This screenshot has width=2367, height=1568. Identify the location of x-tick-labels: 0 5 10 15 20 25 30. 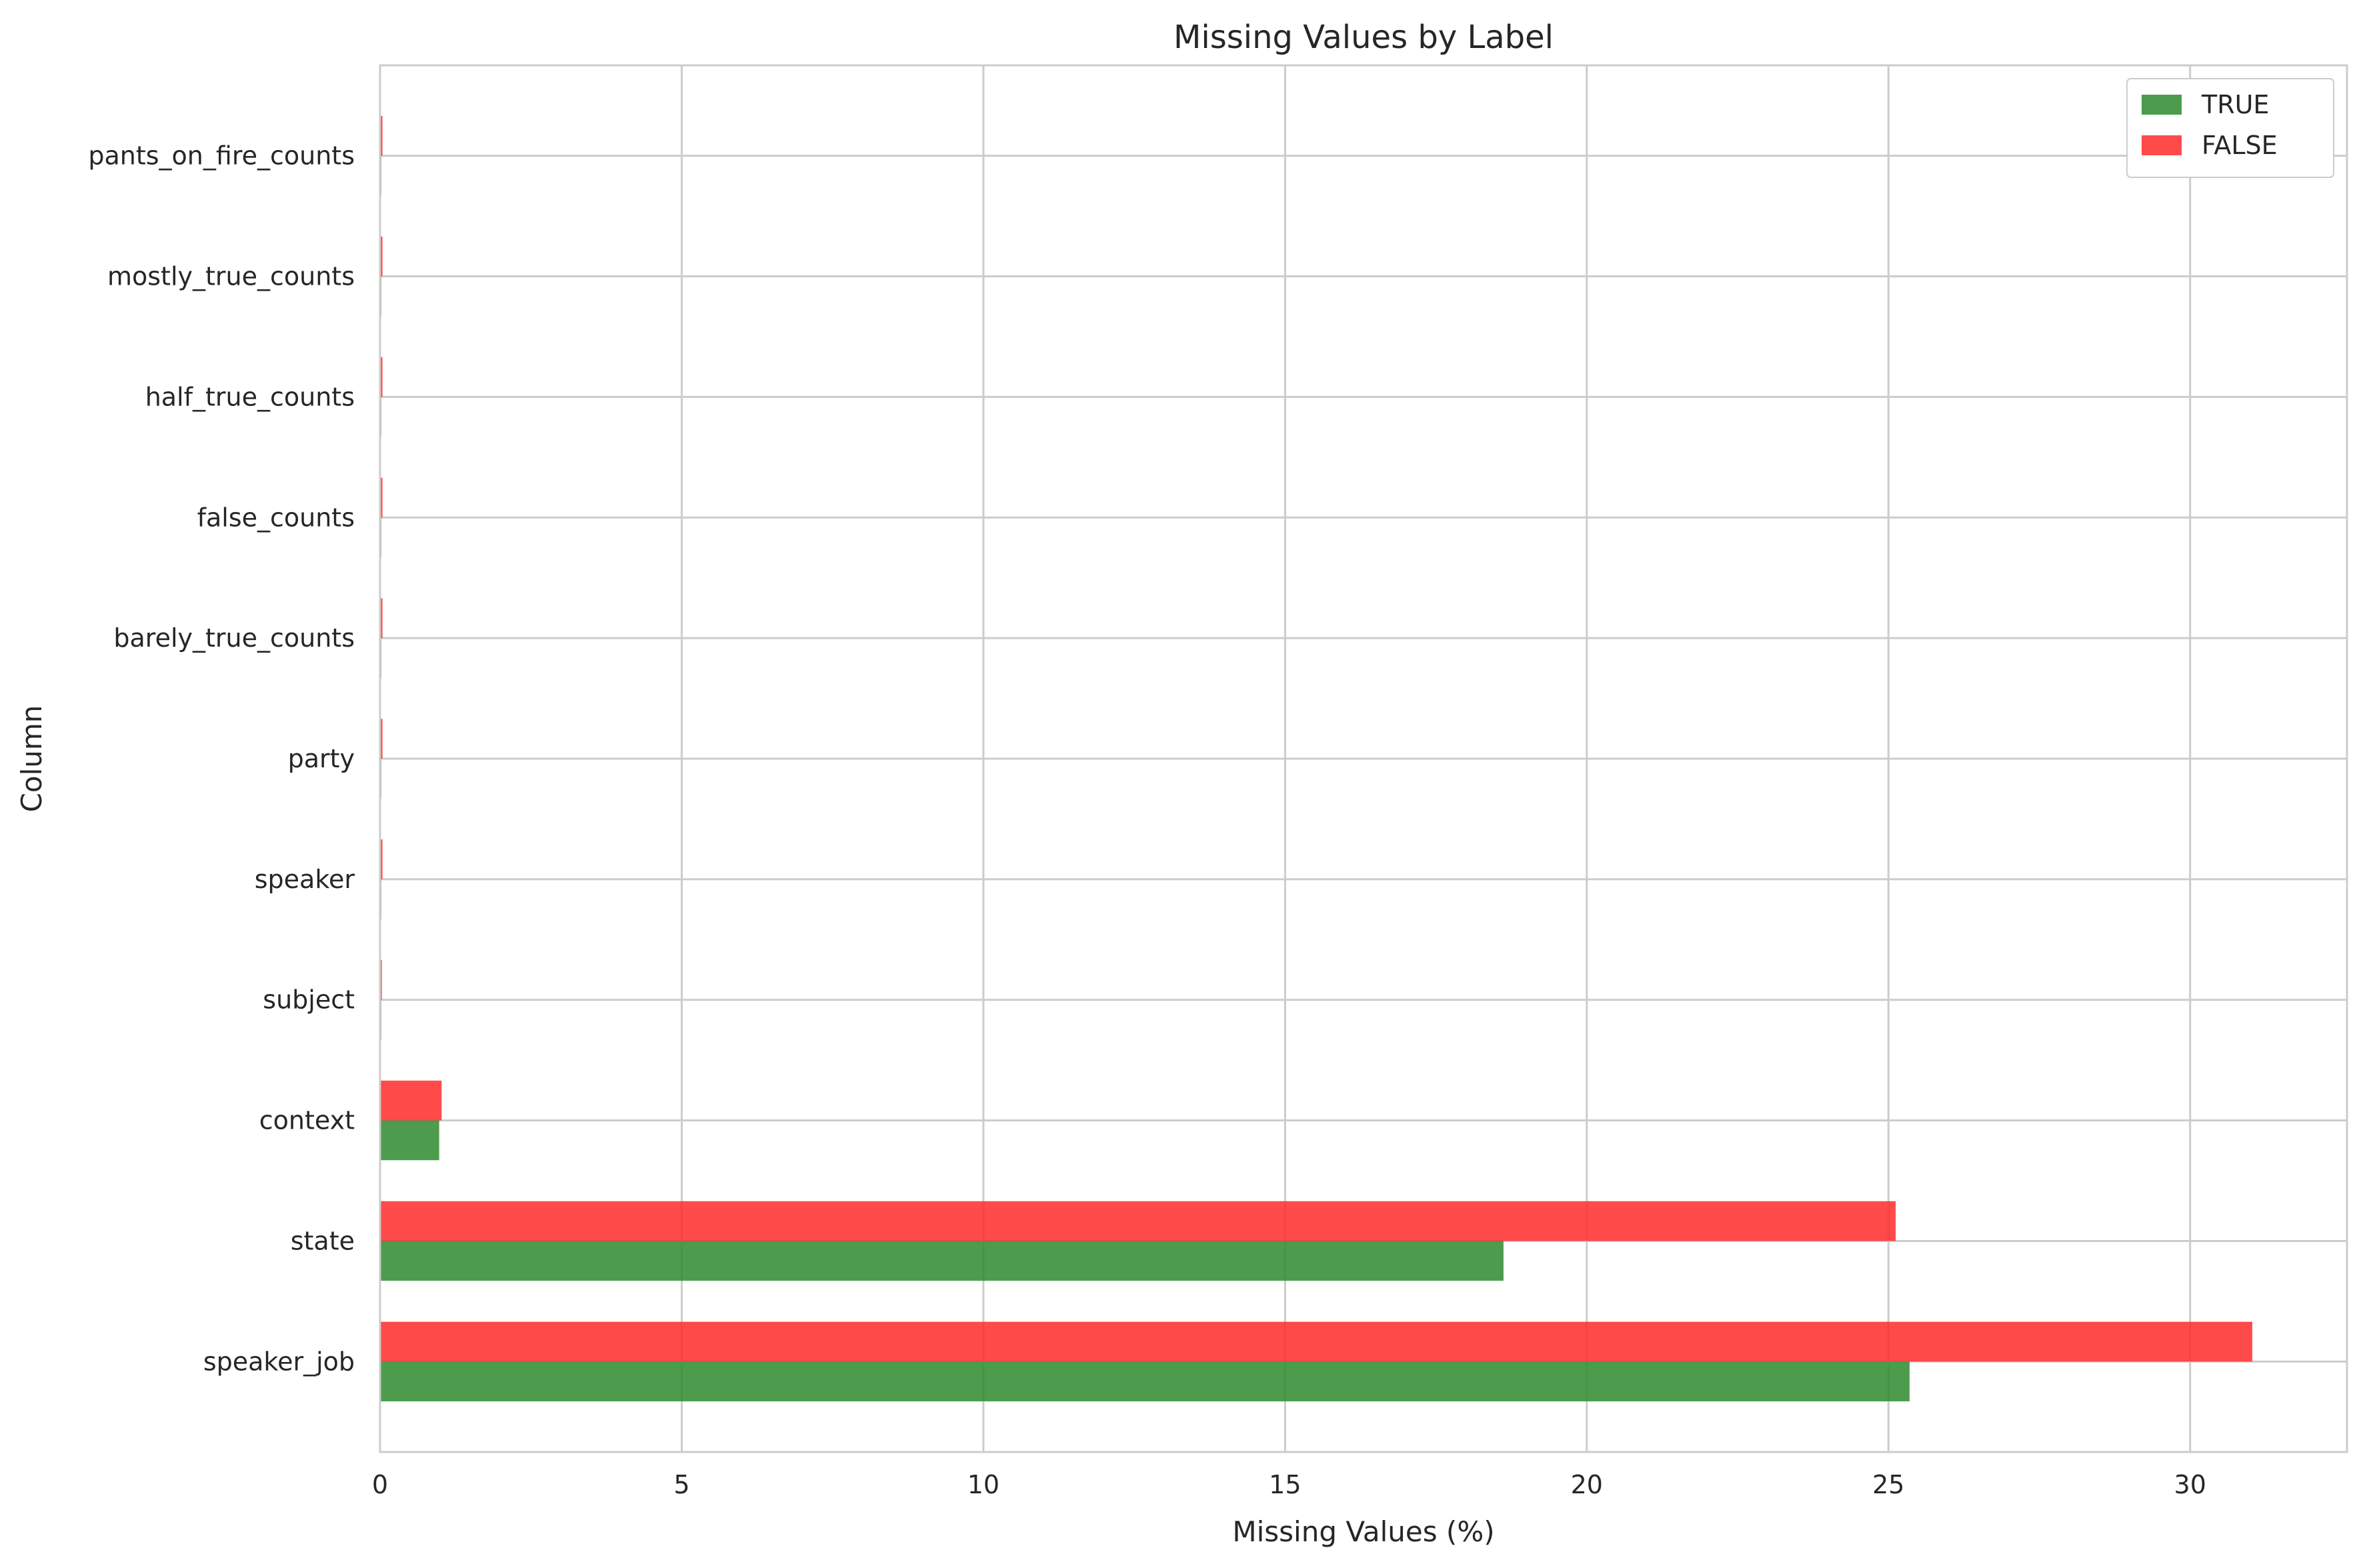
(1289, 1484).